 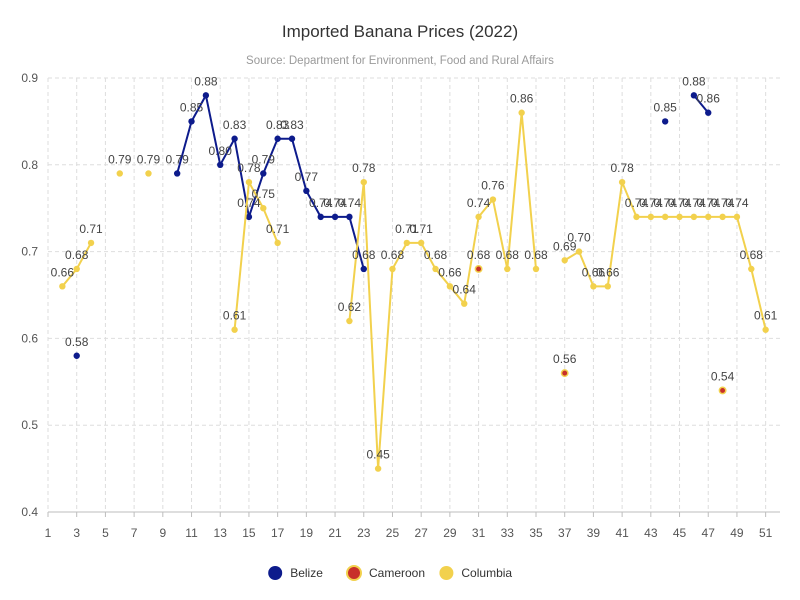 I want to click on x-tick-label: 41, so click(x=622, y=533).